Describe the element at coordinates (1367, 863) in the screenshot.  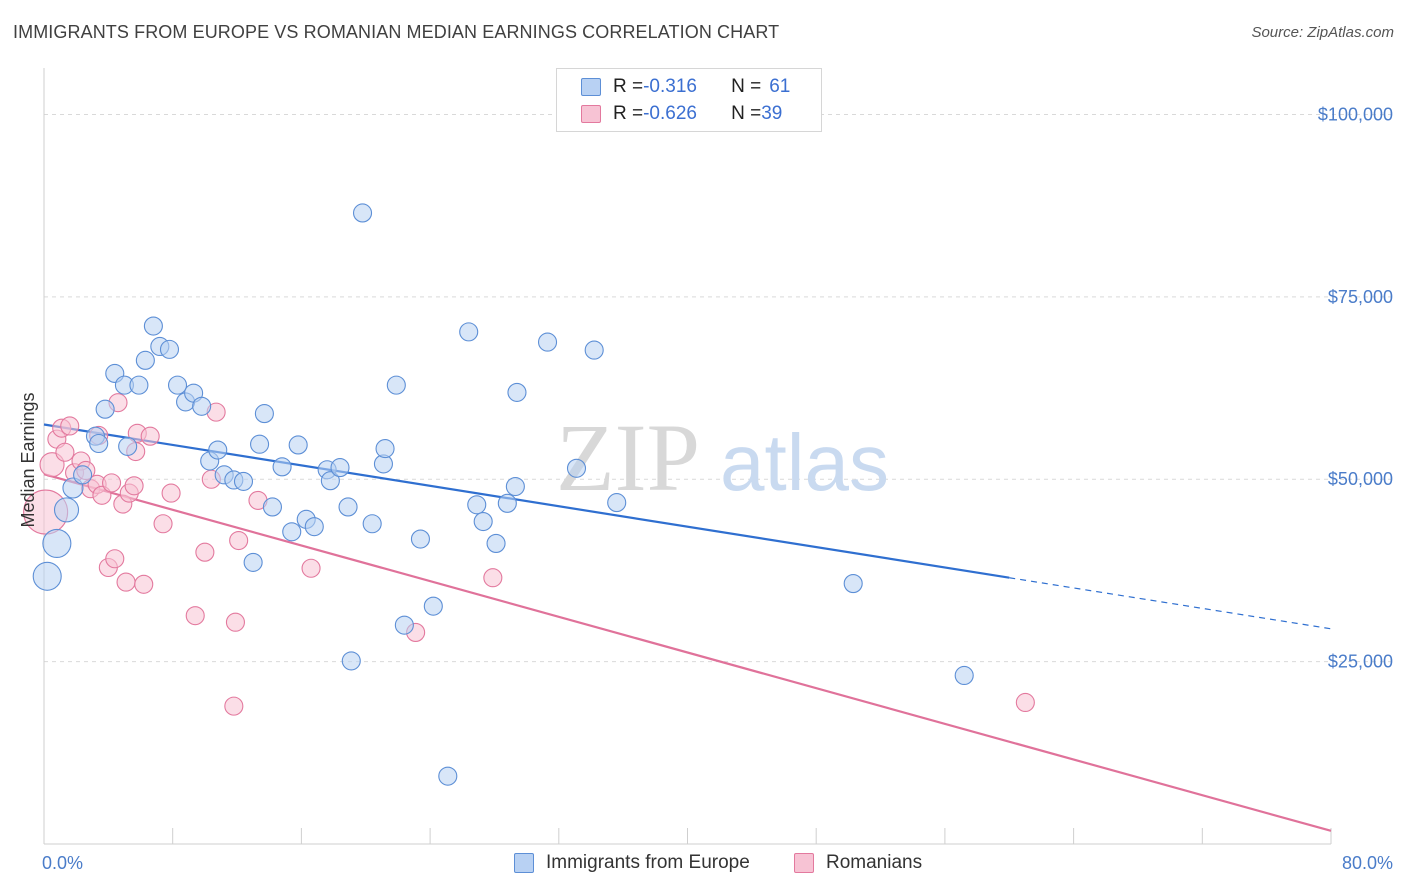
I see `x-tick-label-max: 80.0%` at that location.